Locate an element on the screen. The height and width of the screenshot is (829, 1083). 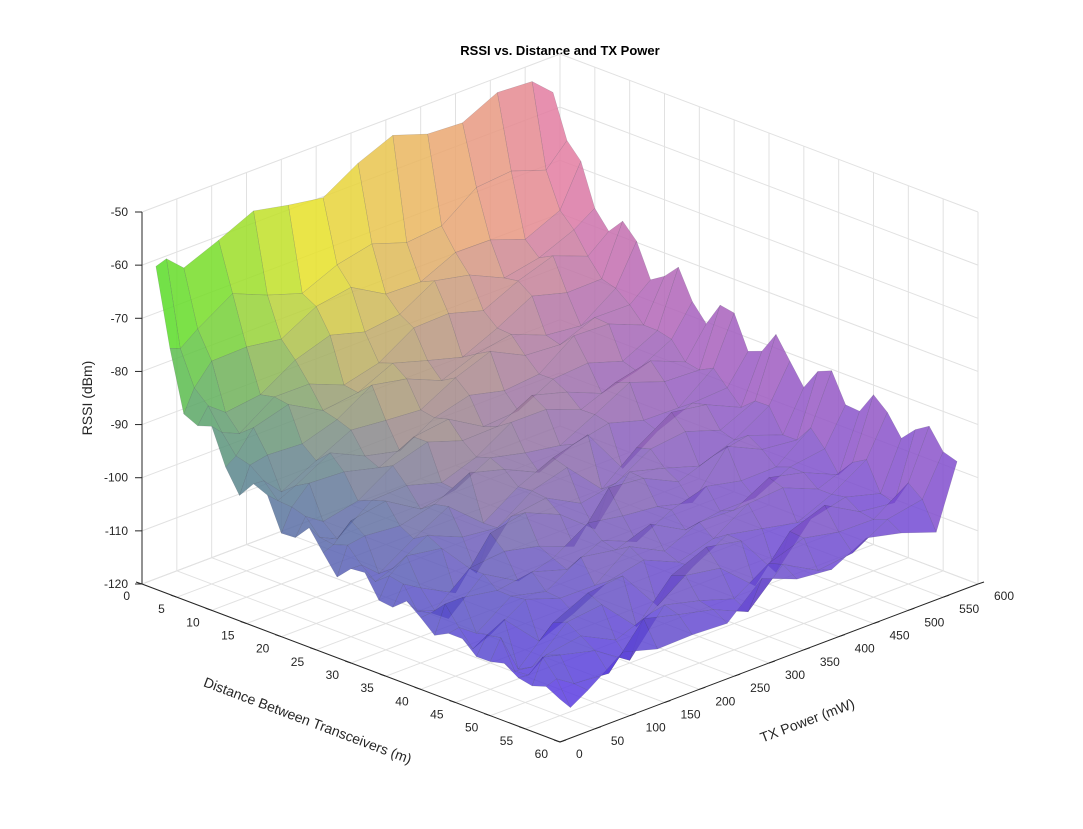
x-tick-label: 55 is located at coordinates (507, 741).